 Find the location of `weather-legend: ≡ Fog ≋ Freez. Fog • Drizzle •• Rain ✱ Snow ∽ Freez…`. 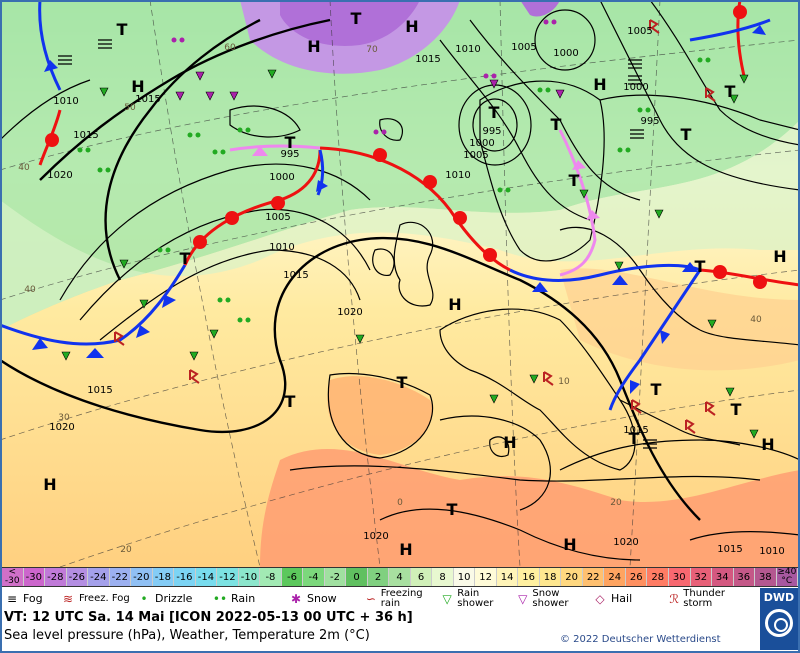

weather-legend: ≡ Fog ≋ Freez. Fog • Drizzle •• Rain ✱ Snow ∽ Freez… is located at coordinates (381, 599).